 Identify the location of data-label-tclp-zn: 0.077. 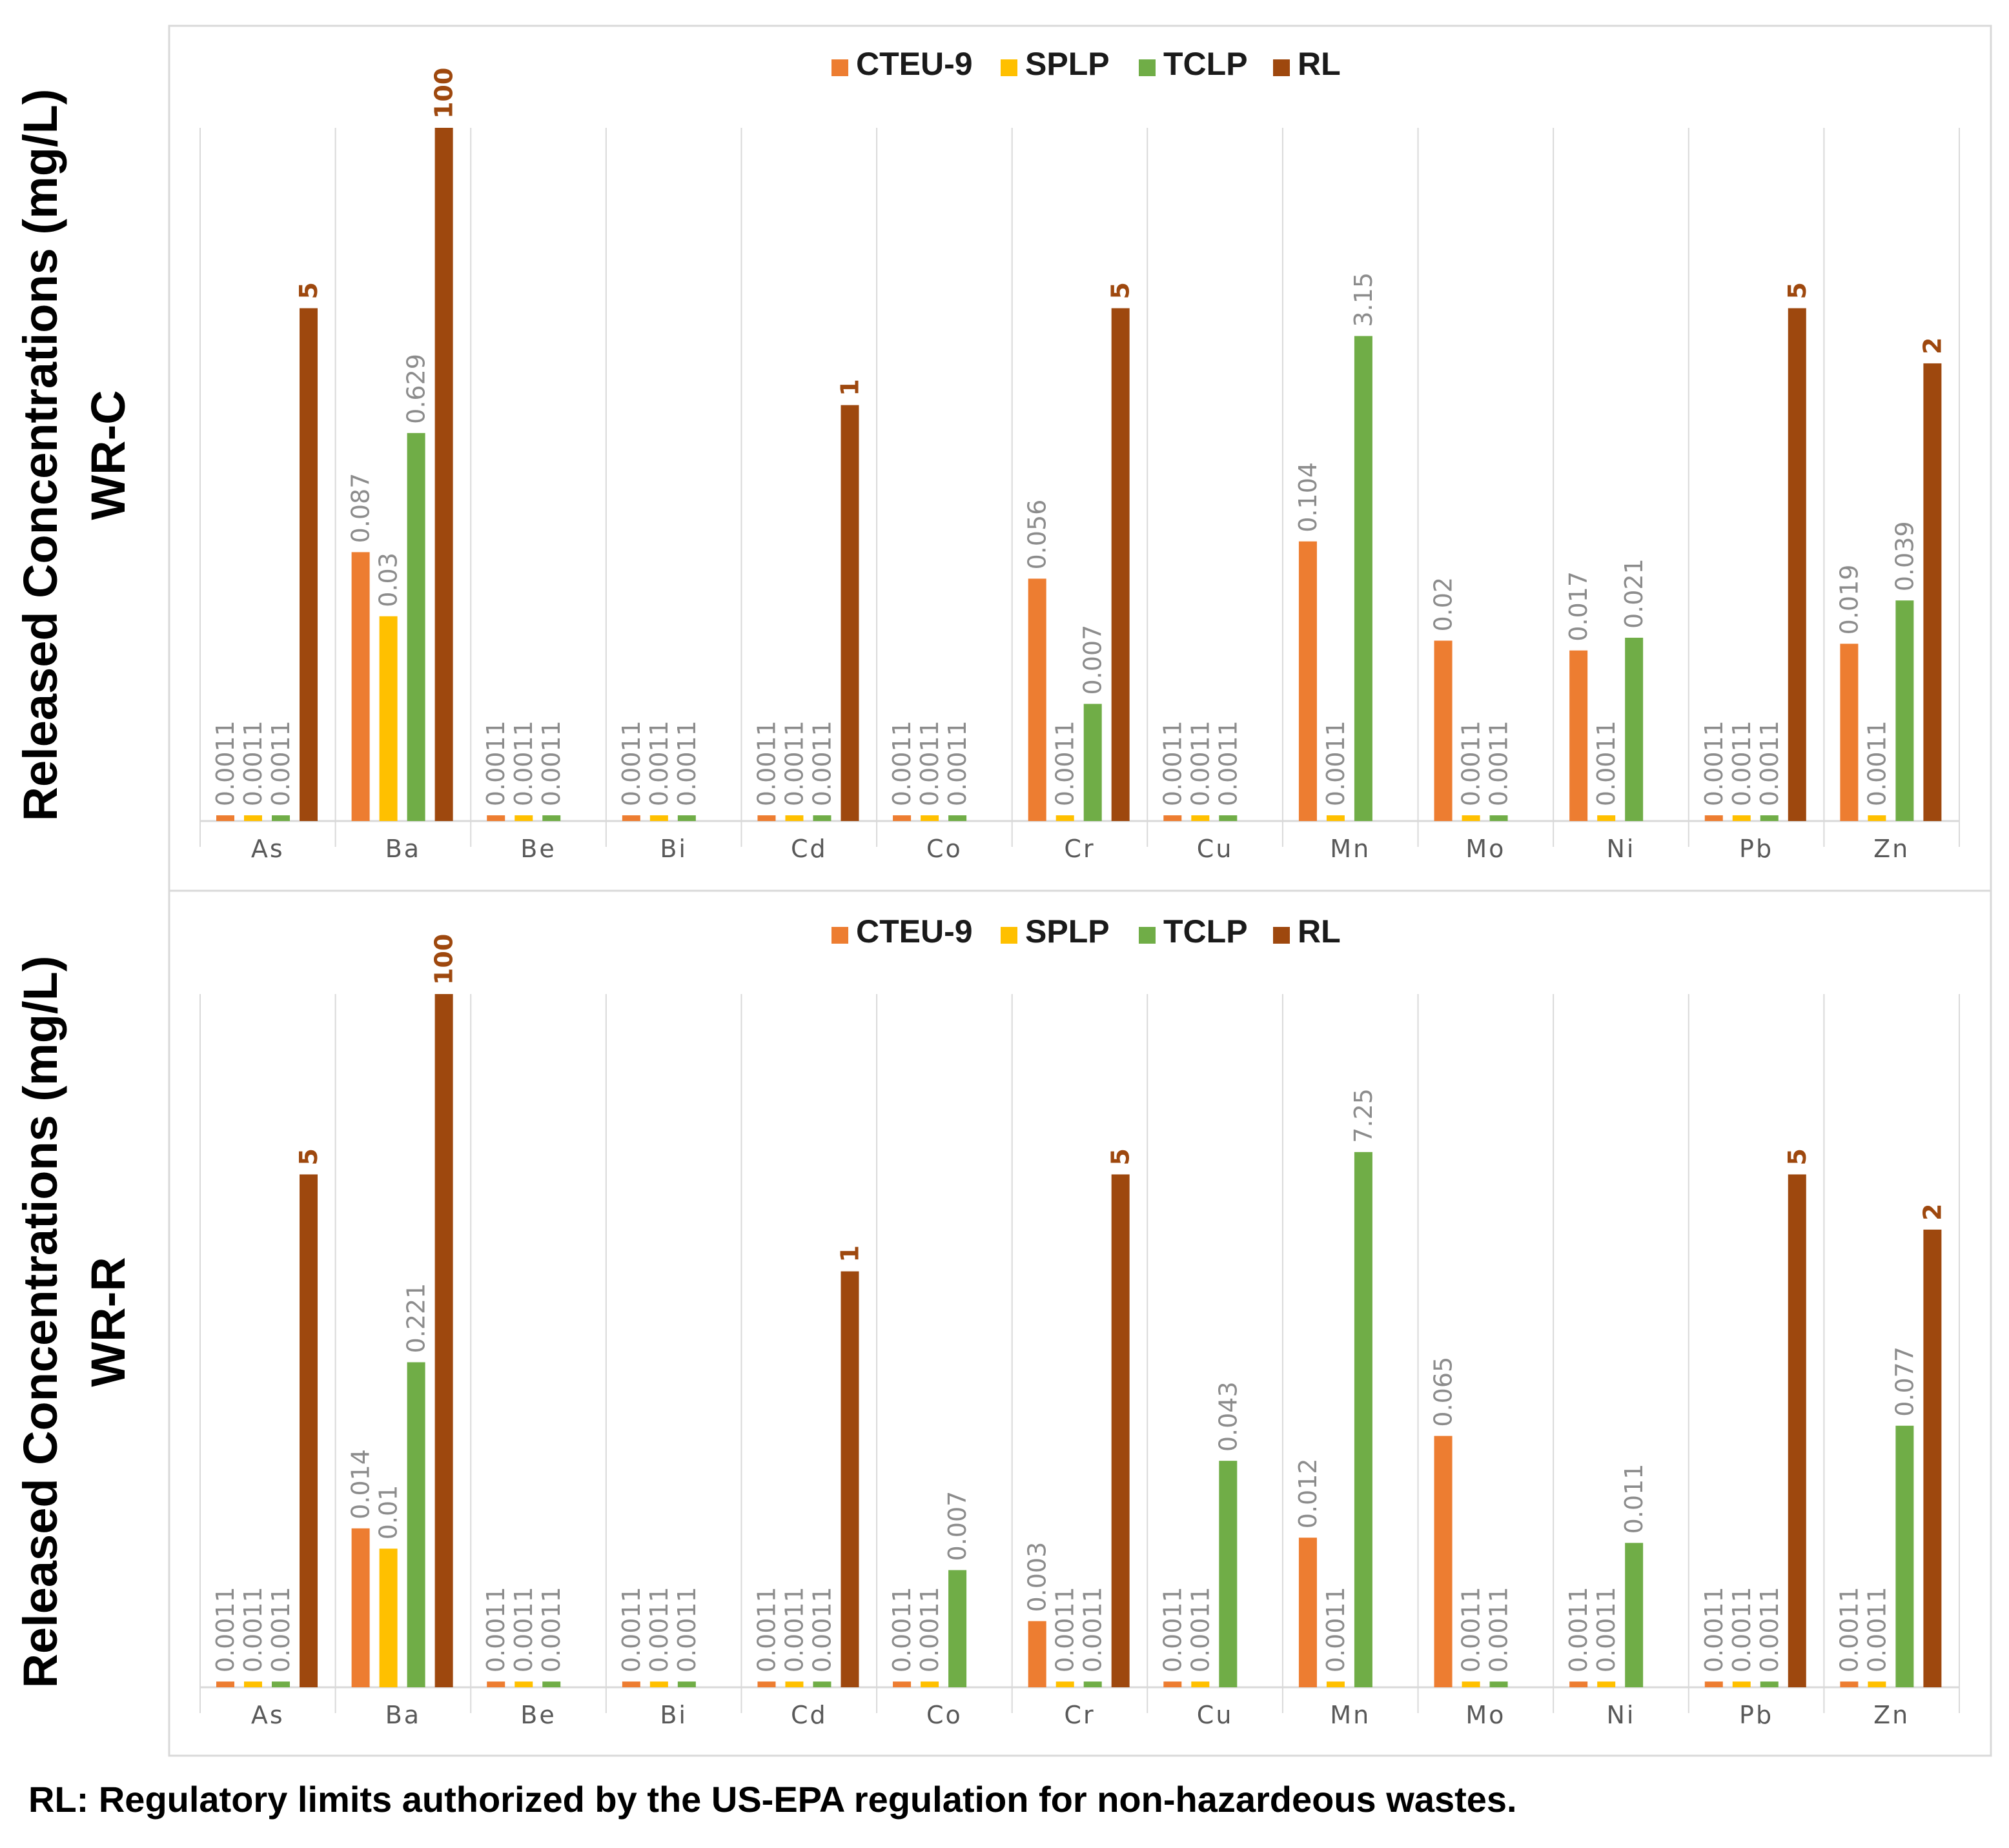
(1904, 1381).